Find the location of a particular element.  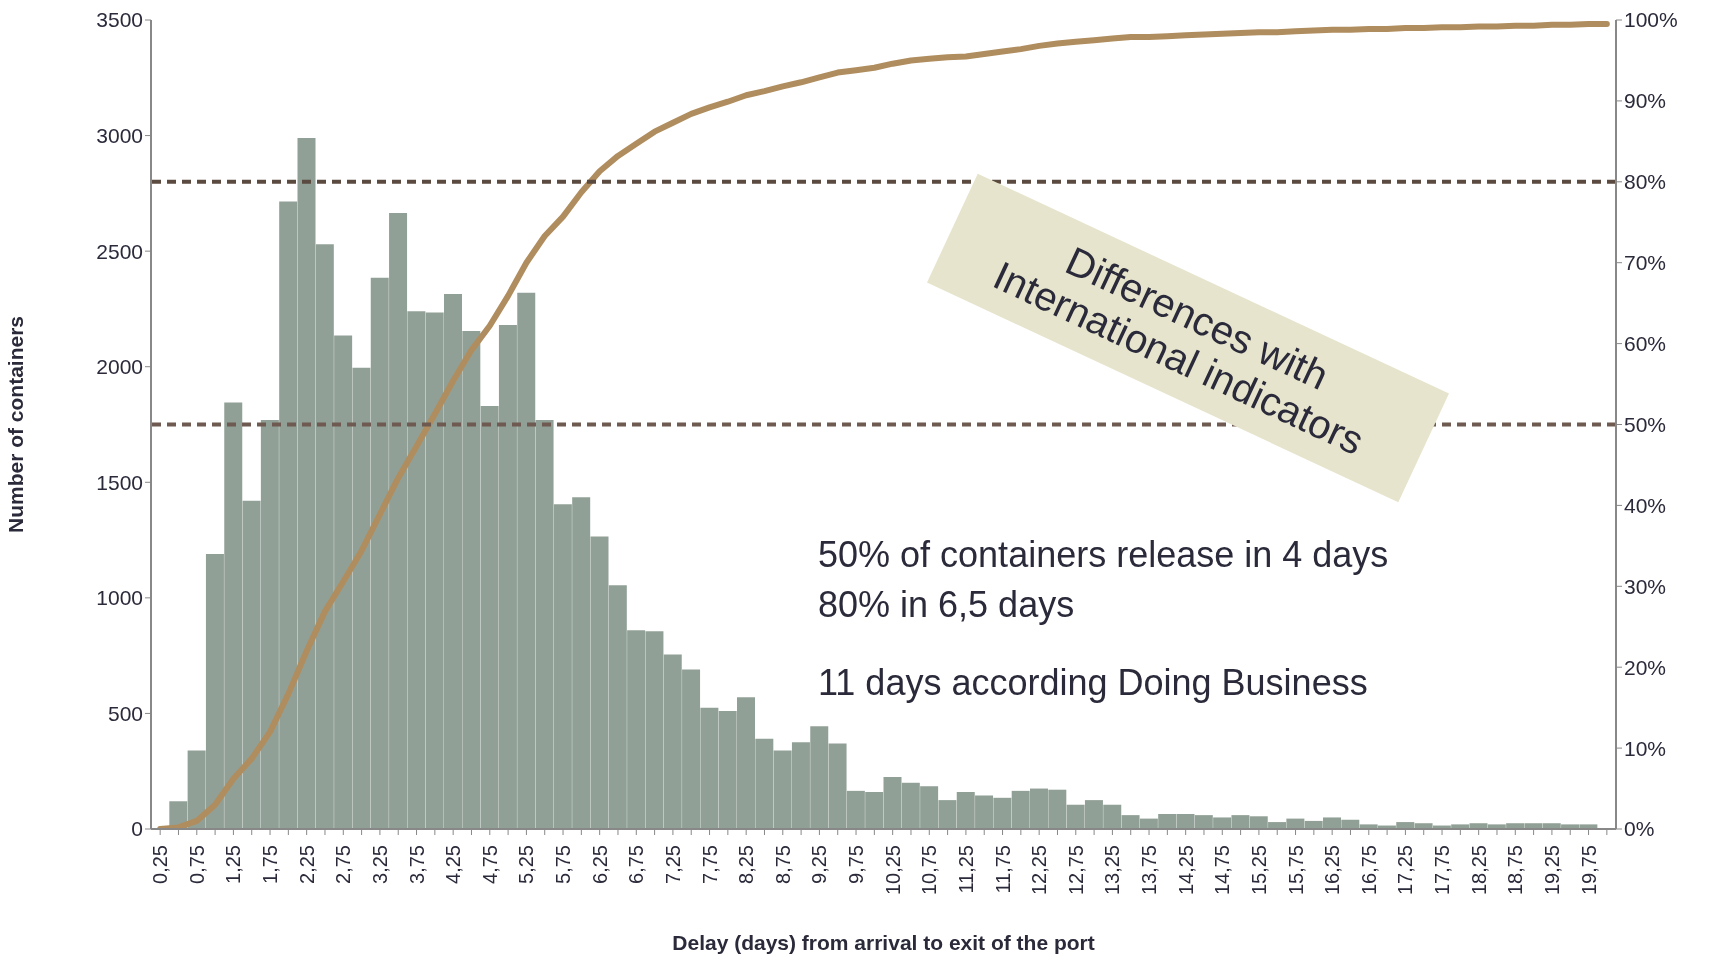

x-tick-label: 4,75 is located at coordinates (489, 864).